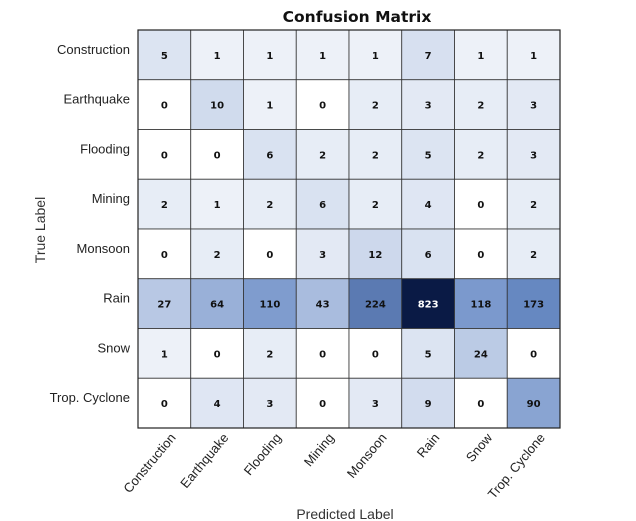 The height and width of the screenshot is (521, 636). I want to click on x-tick-label: Snow, so click(479, 447).